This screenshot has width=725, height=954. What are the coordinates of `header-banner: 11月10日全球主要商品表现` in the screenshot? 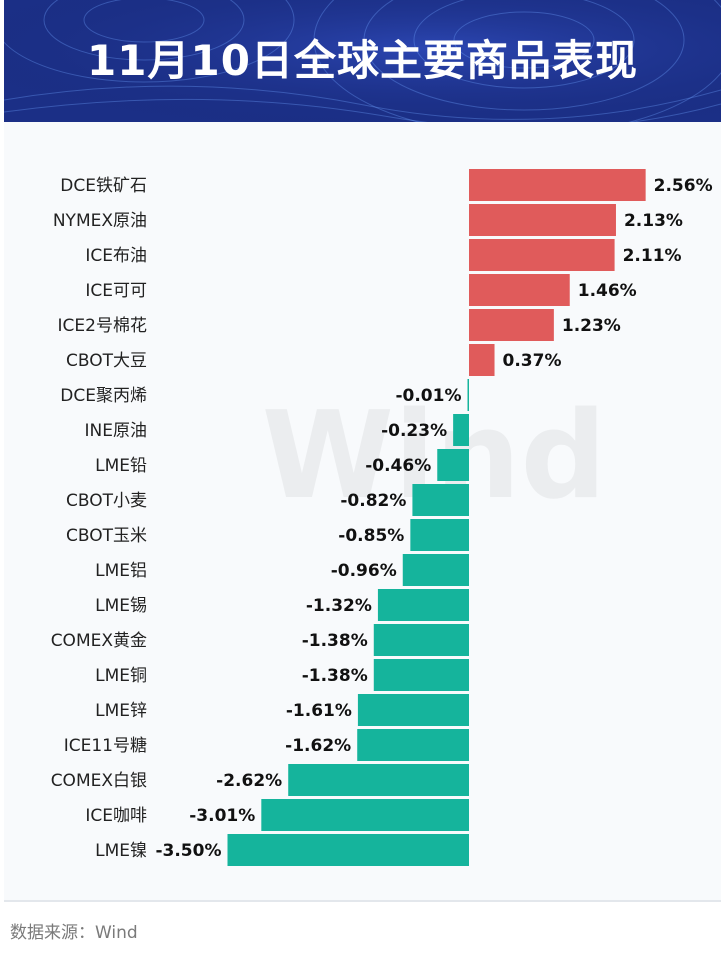 It's located at (362, 61).